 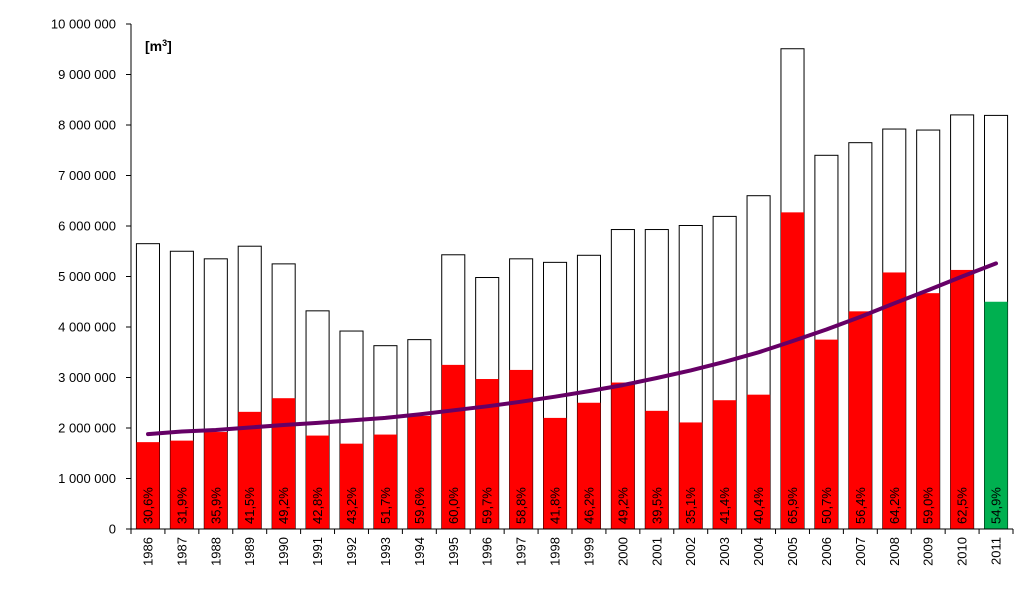 What do you see at coordinates (87, 226) in the screenshot?
I see `y-tick-label: 6 000 000` at bounding box center [87, 226].